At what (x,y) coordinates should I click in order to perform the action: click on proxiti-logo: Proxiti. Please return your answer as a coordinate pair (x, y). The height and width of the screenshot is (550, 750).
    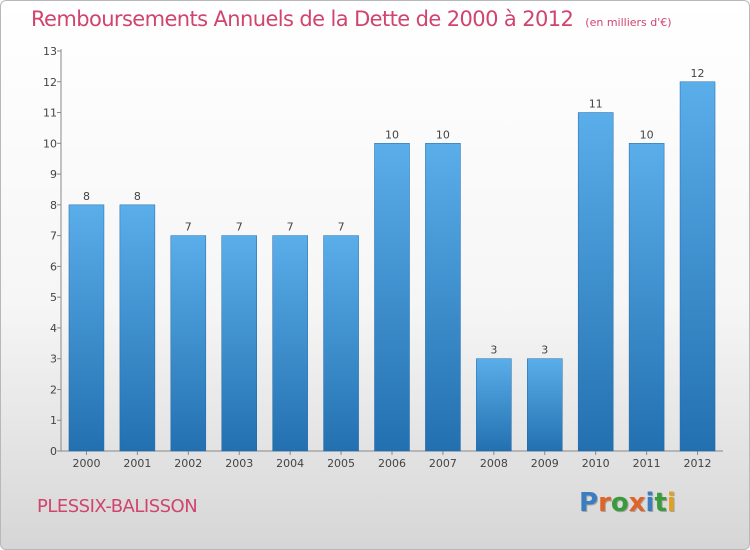
    Looking at the image, I should click on (627, 503).